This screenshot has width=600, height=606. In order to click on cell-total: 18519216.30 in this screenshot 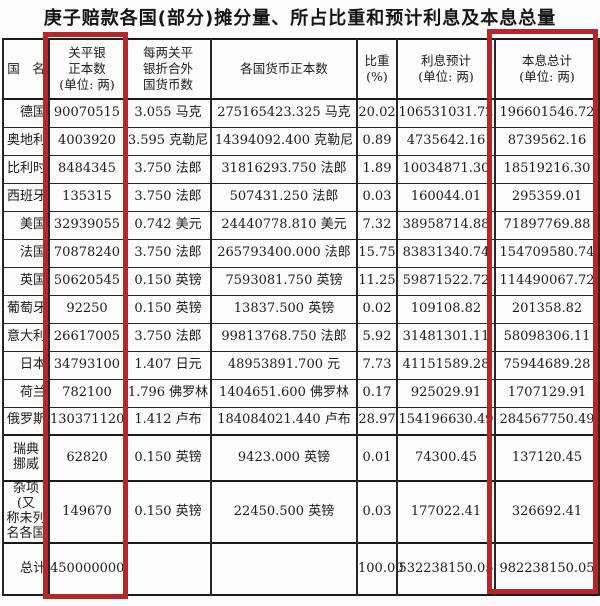, I will do `click(547, 169)`.